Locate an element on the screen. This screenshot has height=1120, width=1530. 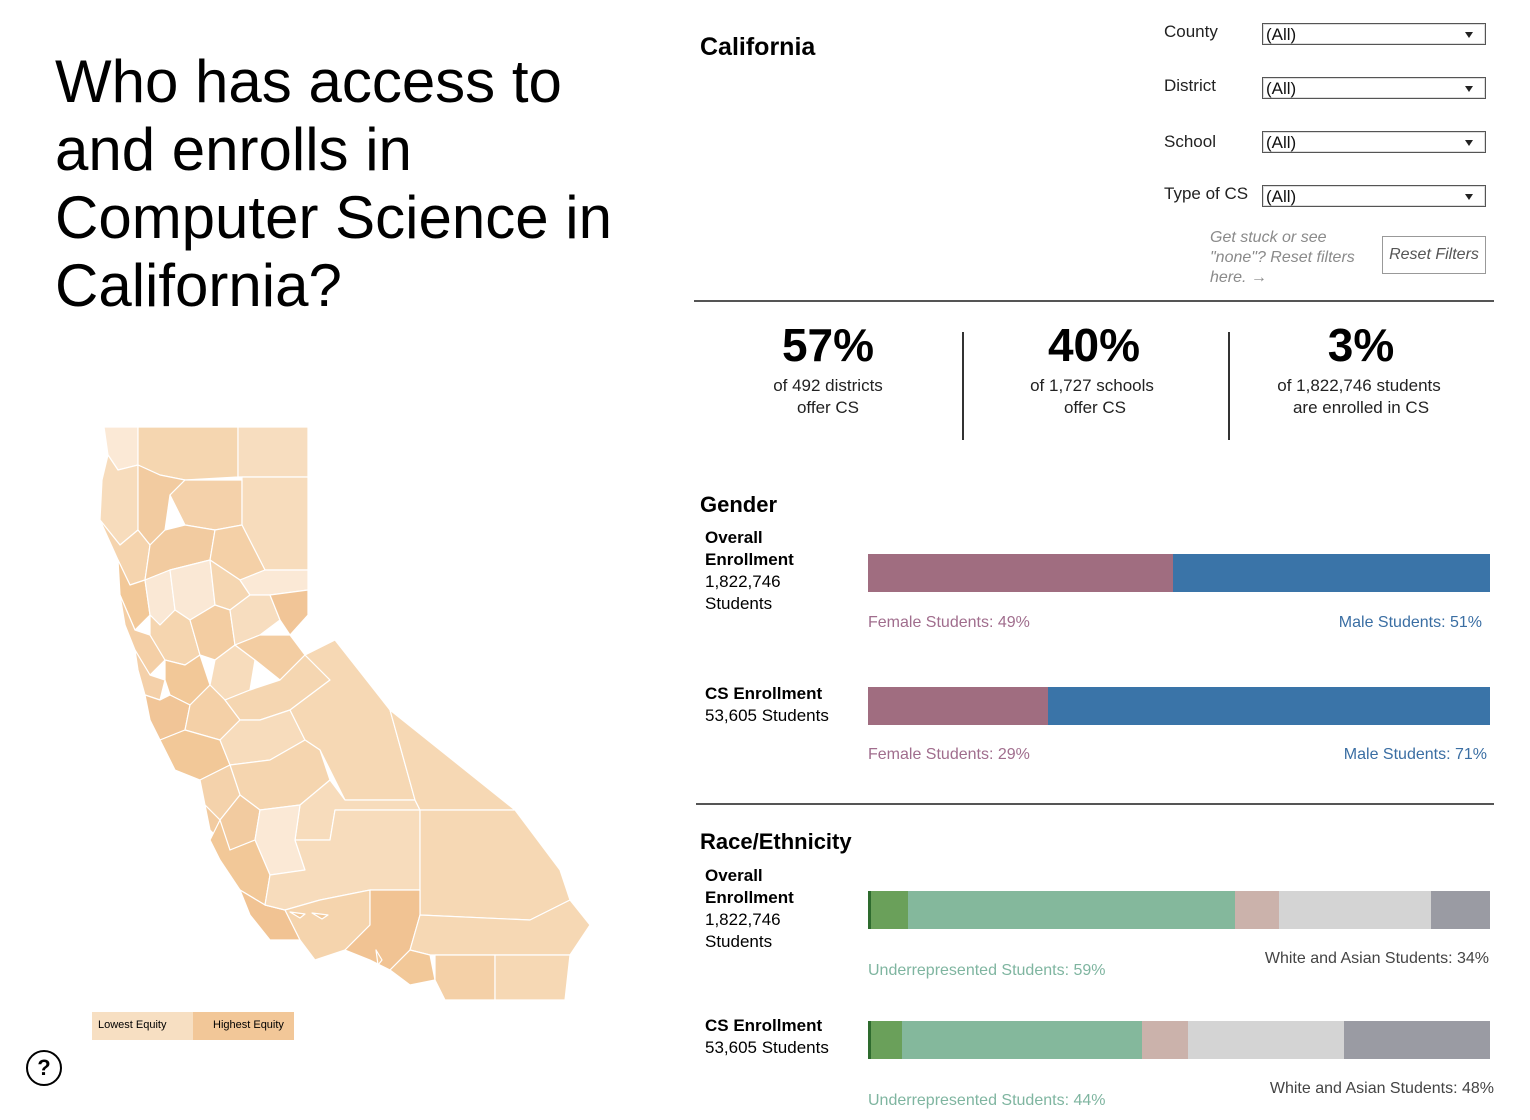
race-overall-label: Overall Enrollment 1,822,746 Students is located at coordinates (749, 909).